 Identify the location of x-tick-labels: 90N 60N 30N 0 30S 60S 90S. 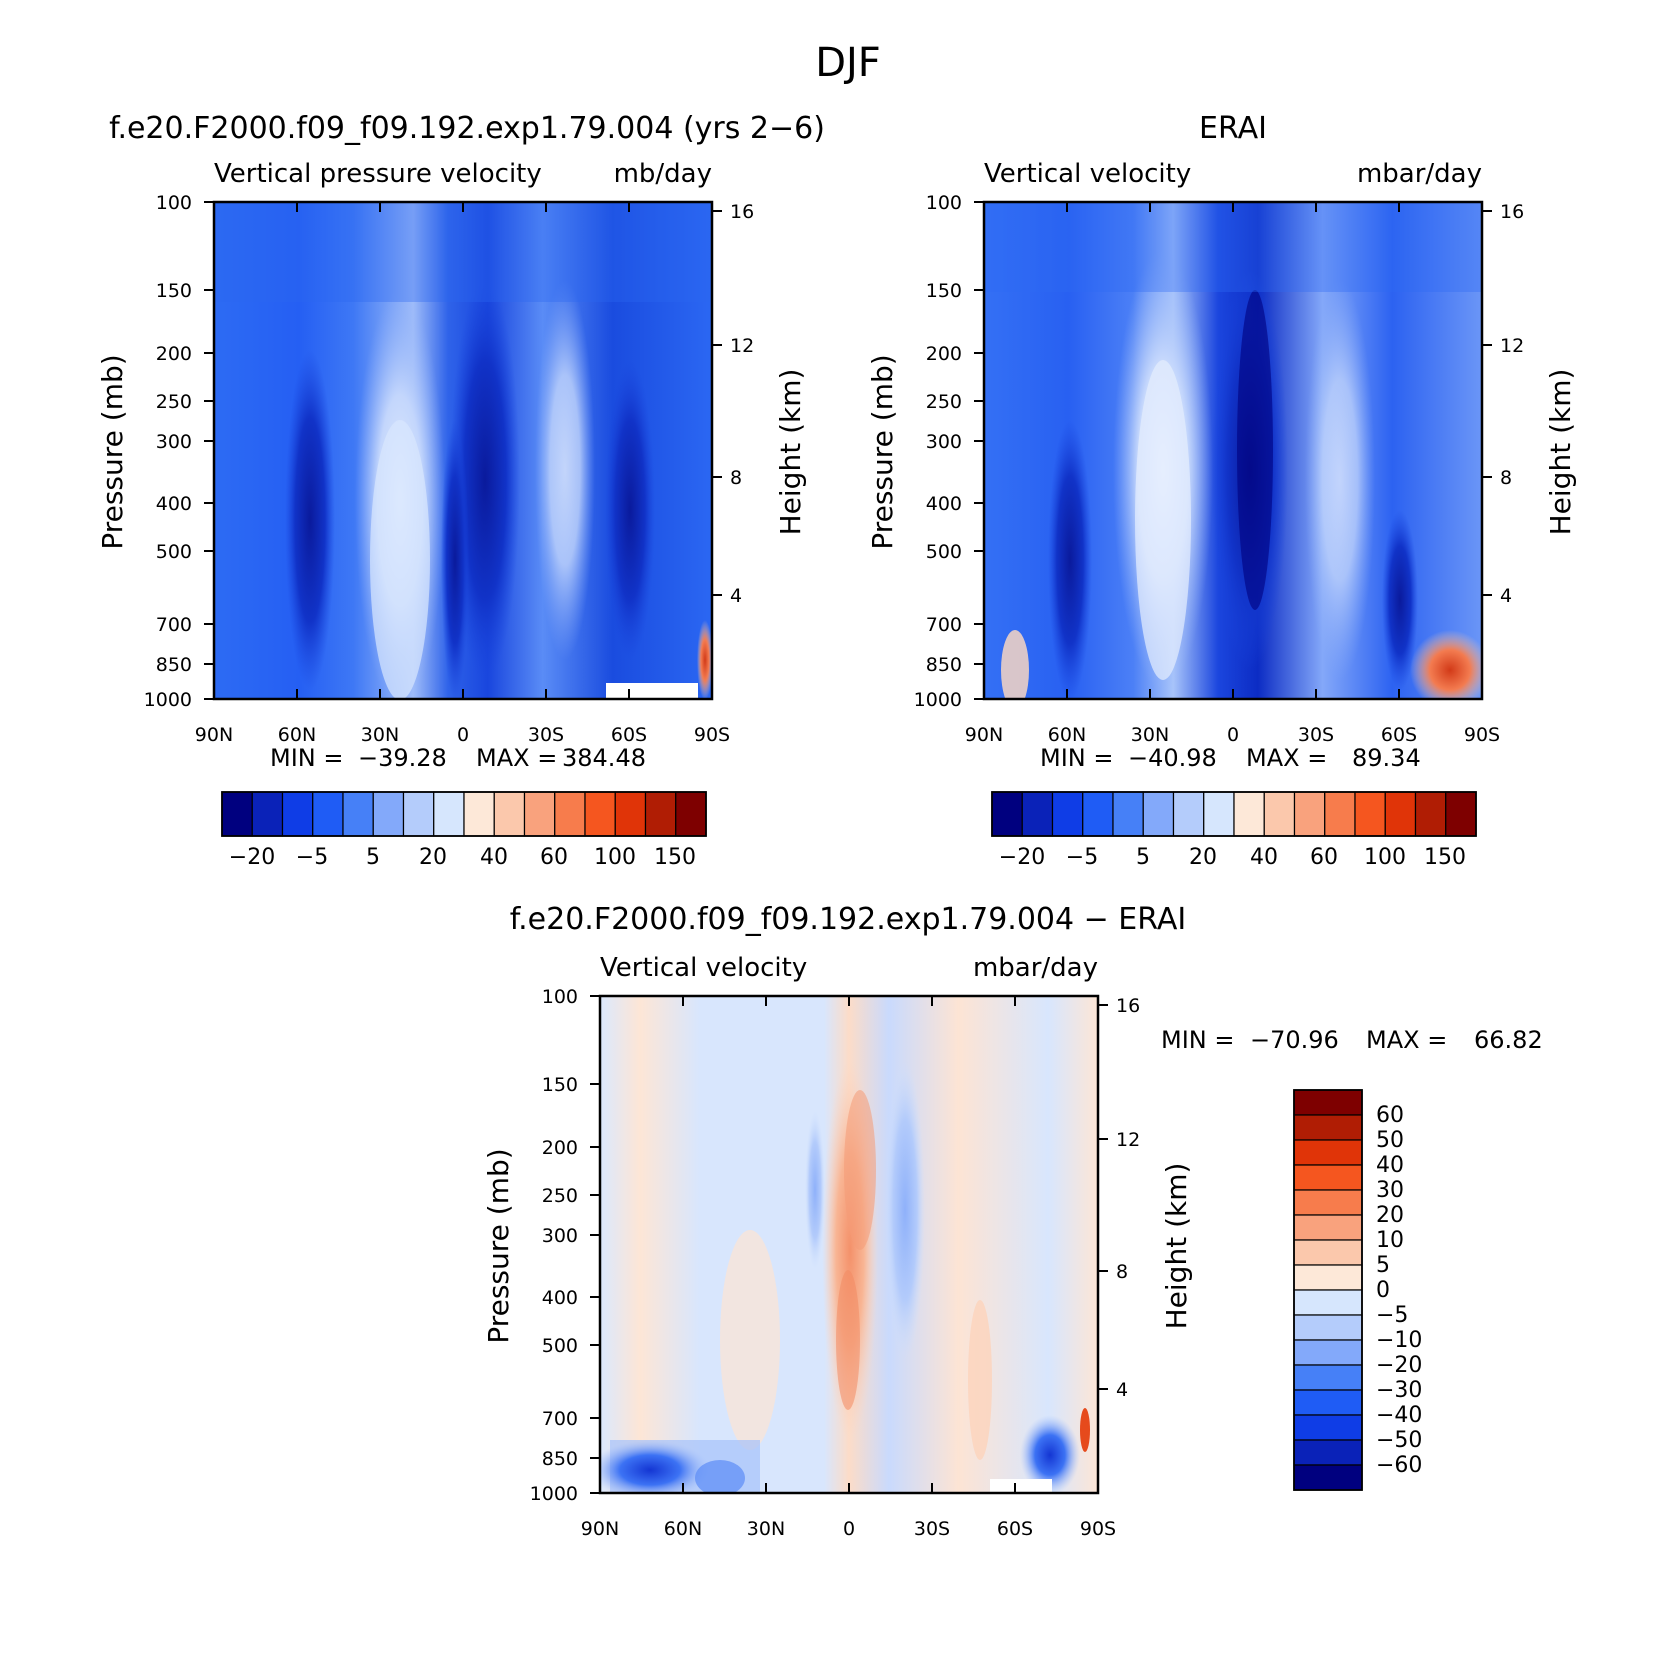
(462, 735).